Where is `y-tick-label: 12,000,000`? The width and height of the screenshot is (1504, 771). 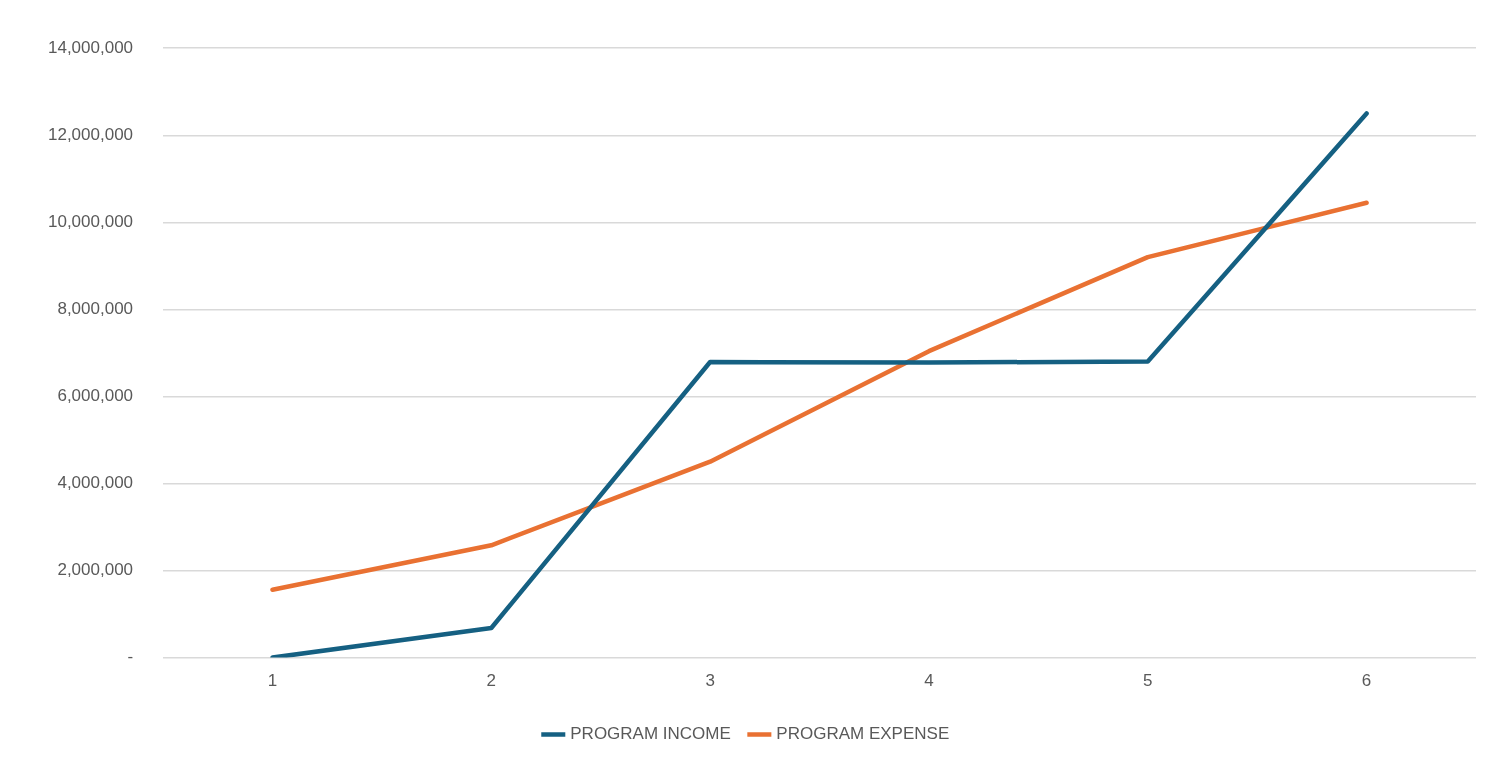
y-tick-label: 12,000,000 is located at coordinates (90, 134).